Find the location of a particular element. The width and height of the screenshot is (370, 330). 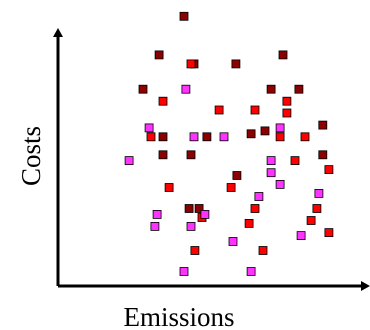

y-axis-arrow is located at coordinates (58, 32).